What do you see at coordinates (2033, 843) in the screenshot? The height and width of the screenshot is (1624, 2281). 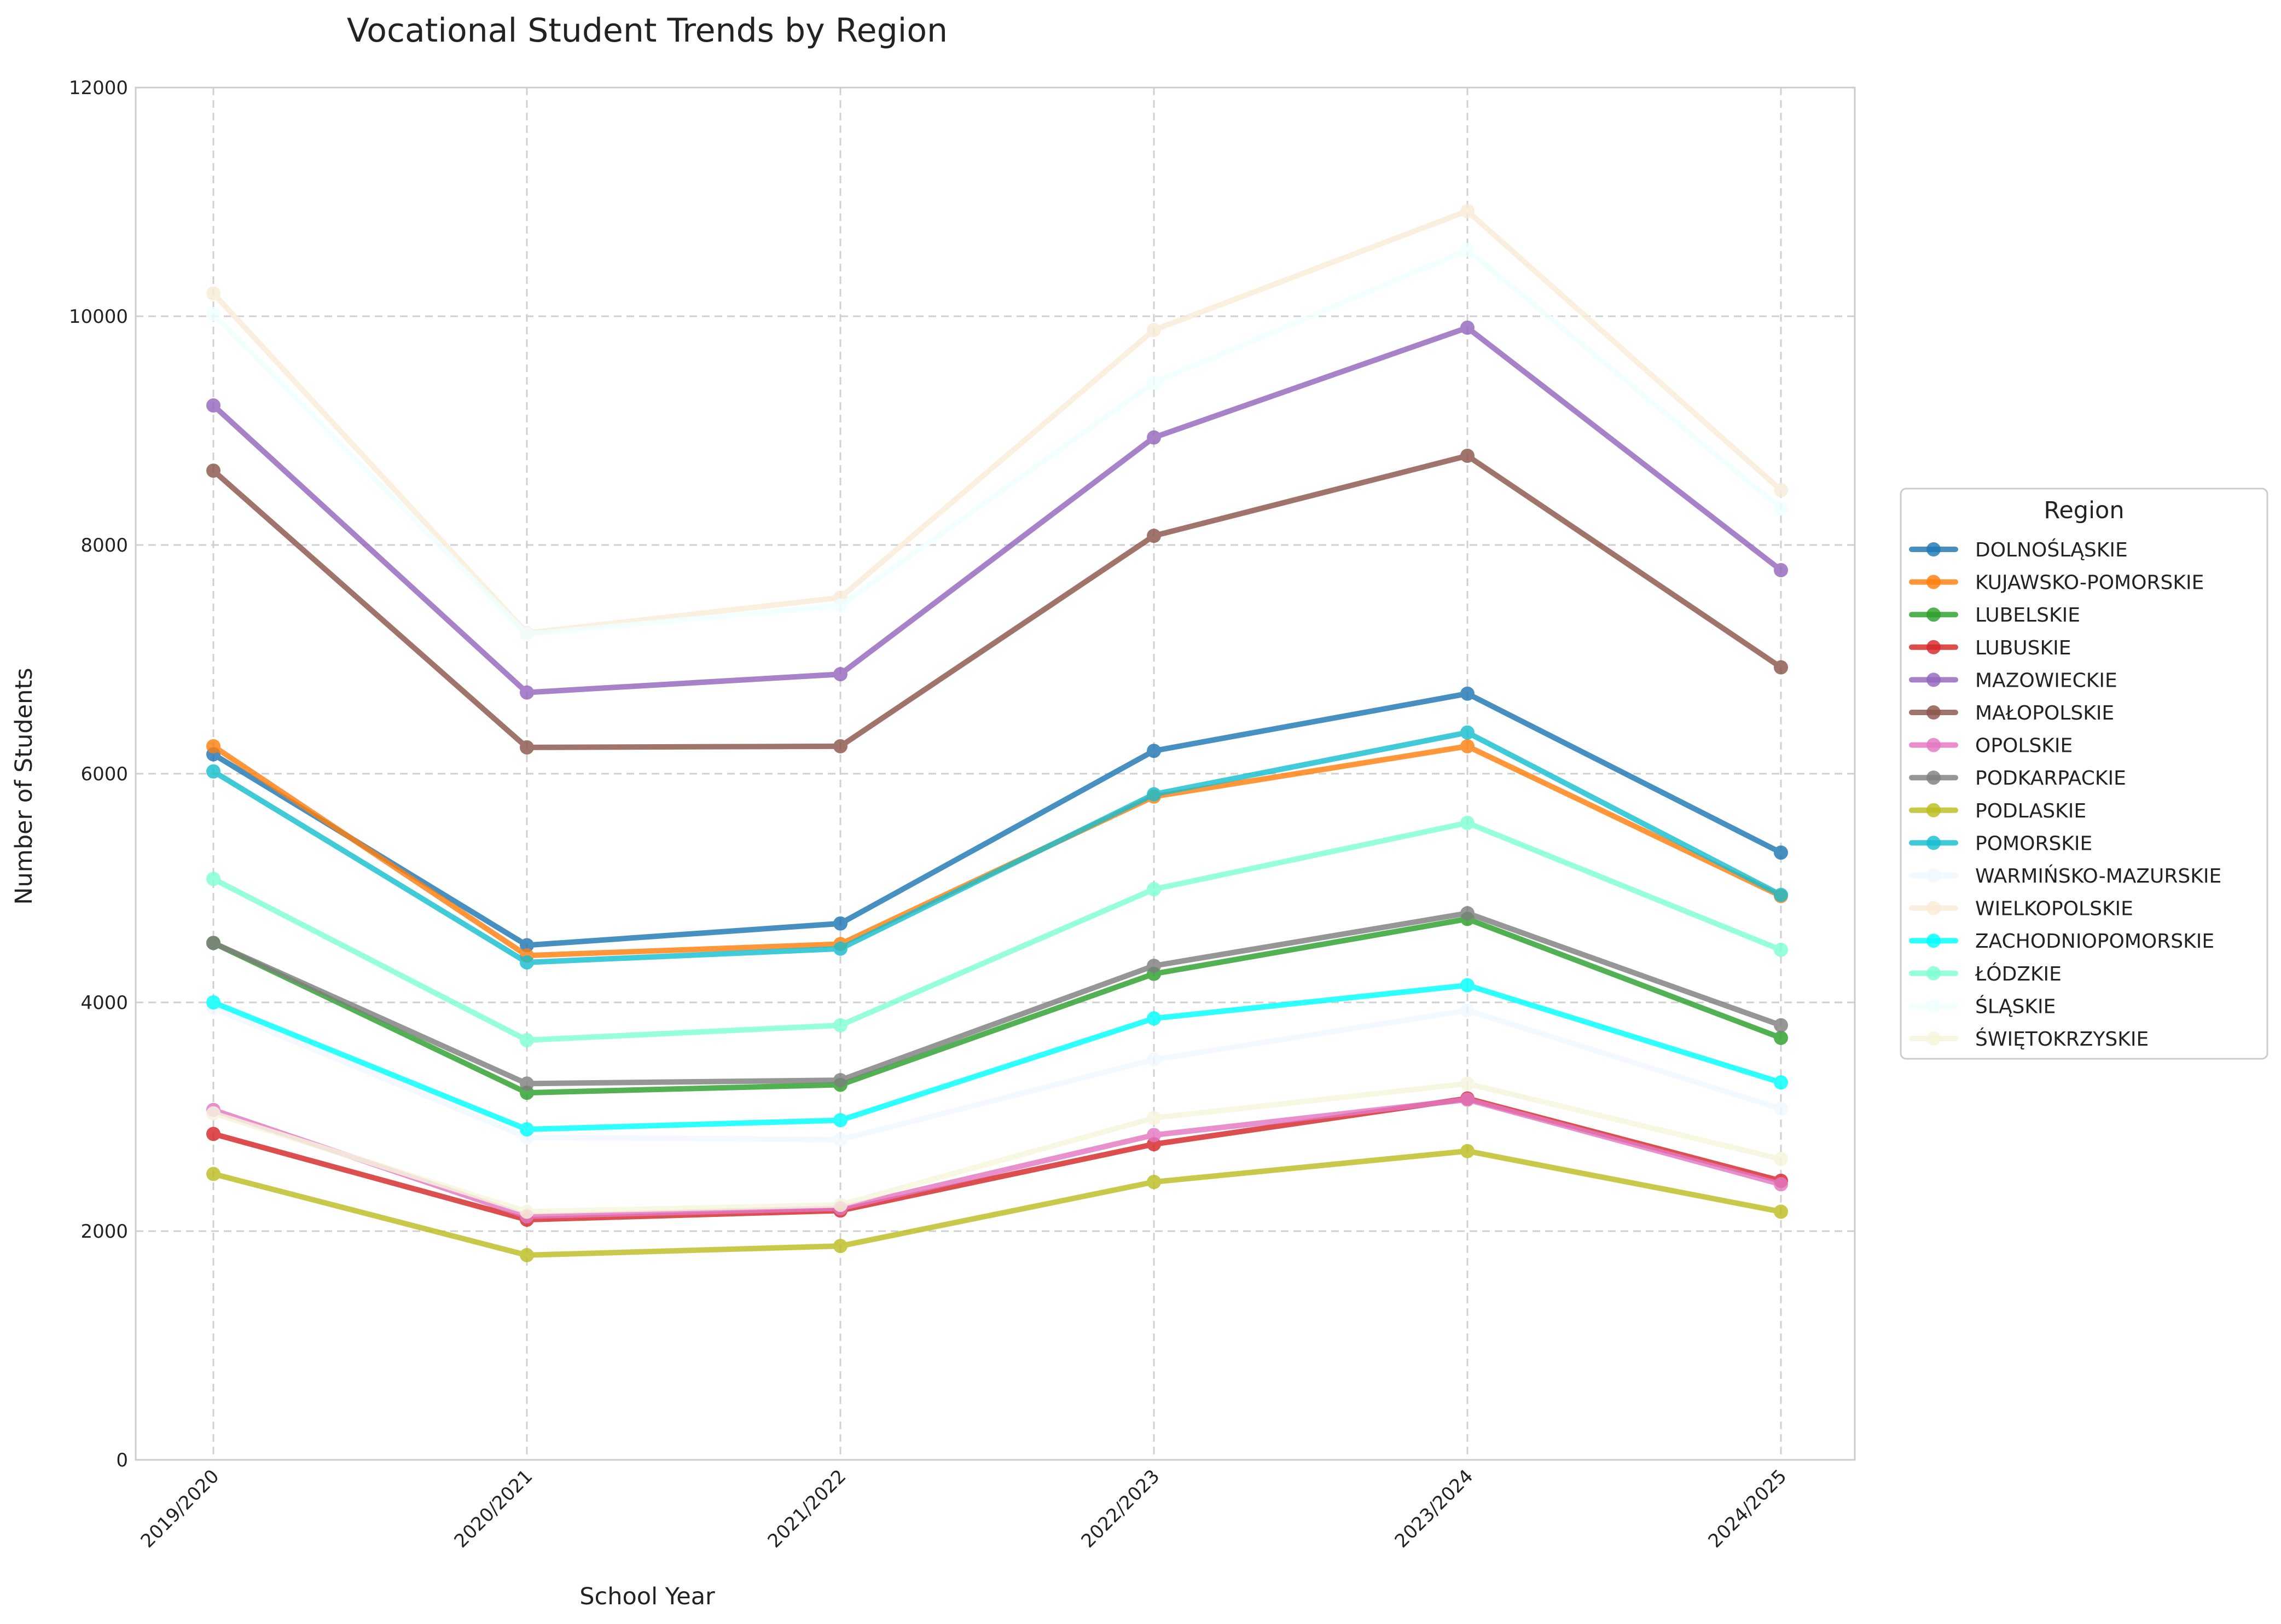 I see `legend-label: POMORSKIE` at bounding box center [2033, 843].